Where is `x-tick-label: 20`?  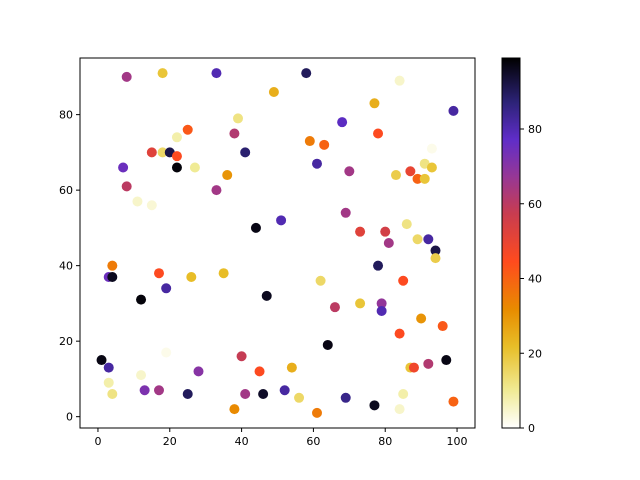
x-tick-label: 20 is located at coordinates (170, 441).